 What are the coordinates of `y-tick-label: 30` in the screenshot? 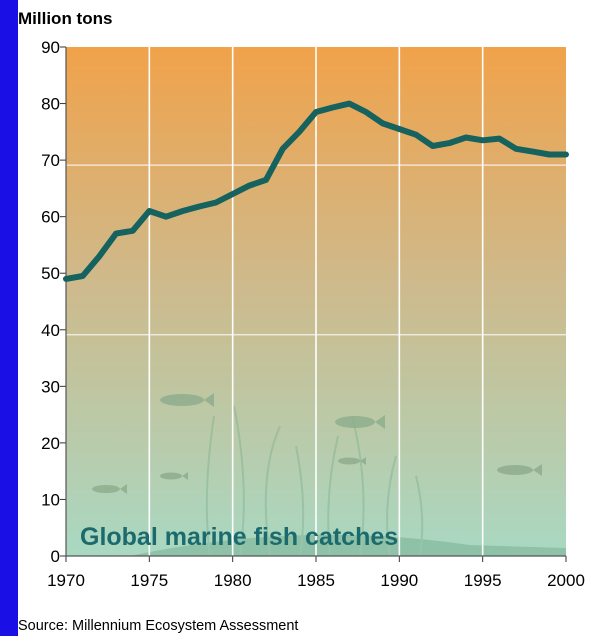 It's located at (50, 386).